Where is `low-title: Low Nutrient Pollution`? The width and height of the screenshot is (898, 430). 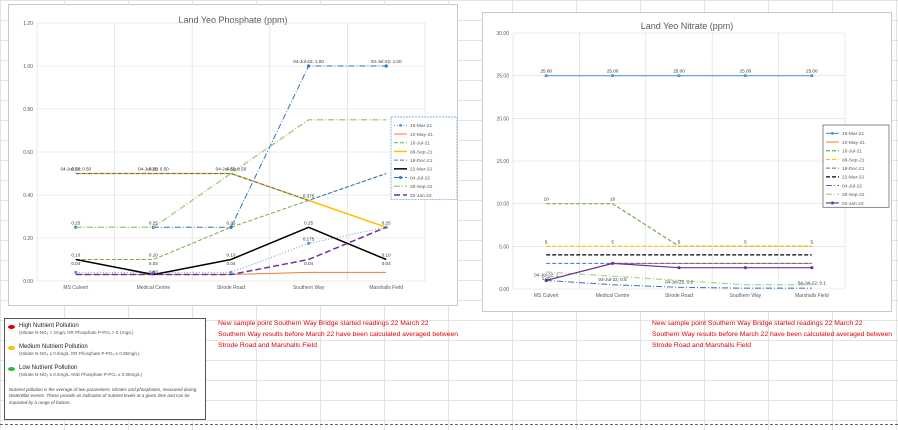
low-title: Low Nutrient Pollution is located at coordinates (48, 368).